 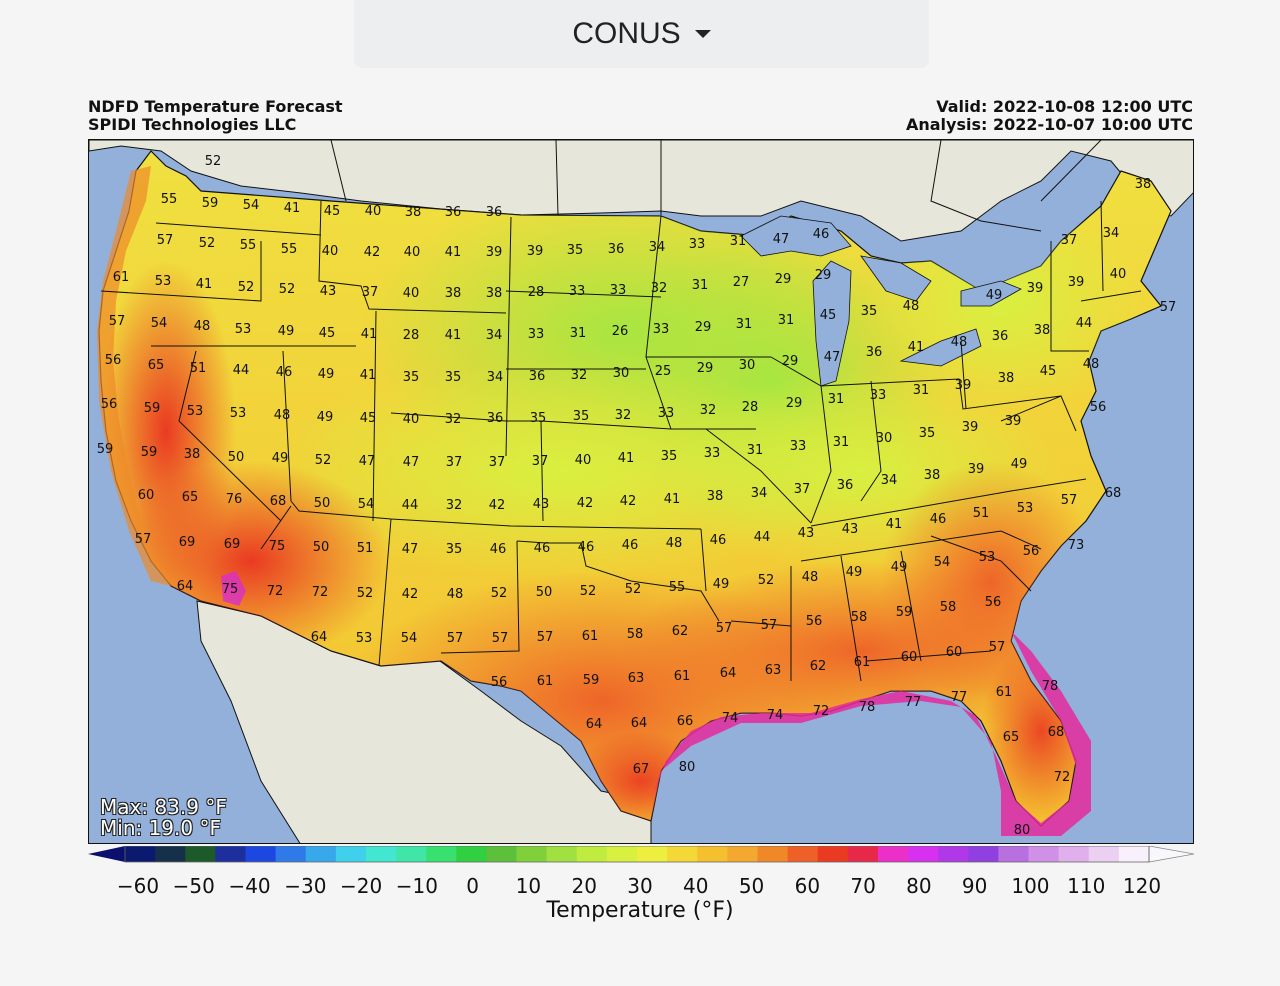 What do you see at coordinates (994, 295) in the screenshot?
I see `temp-label: 49` at bounding box center [994, 295].